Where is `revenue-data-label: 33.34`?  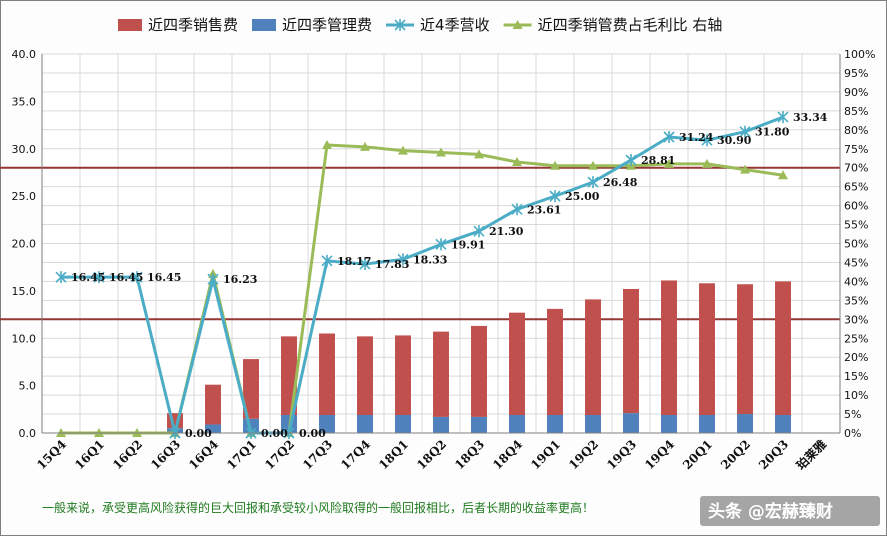
revenue-data-label: 33.34 is located at coordinates (810, 117).